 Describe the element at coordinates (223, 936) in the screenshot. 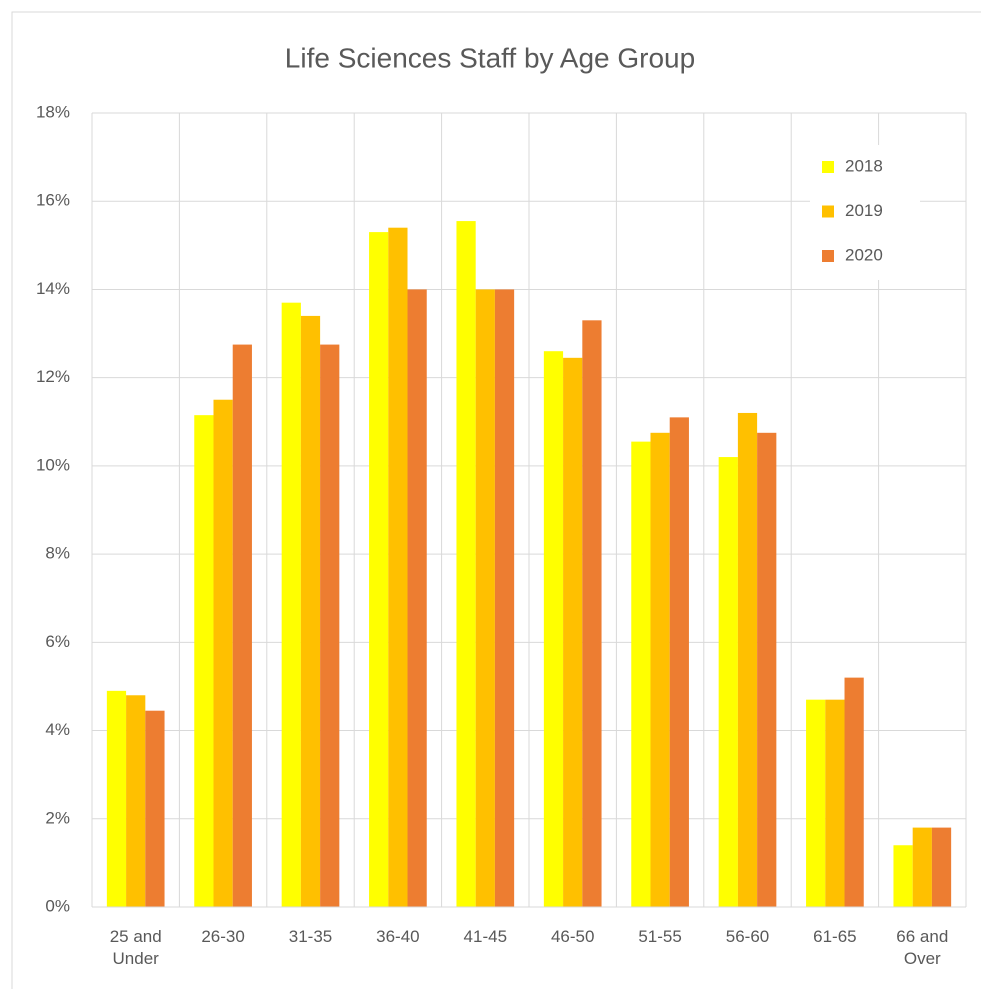

I see `x-tick-label: 26-30` at that location.